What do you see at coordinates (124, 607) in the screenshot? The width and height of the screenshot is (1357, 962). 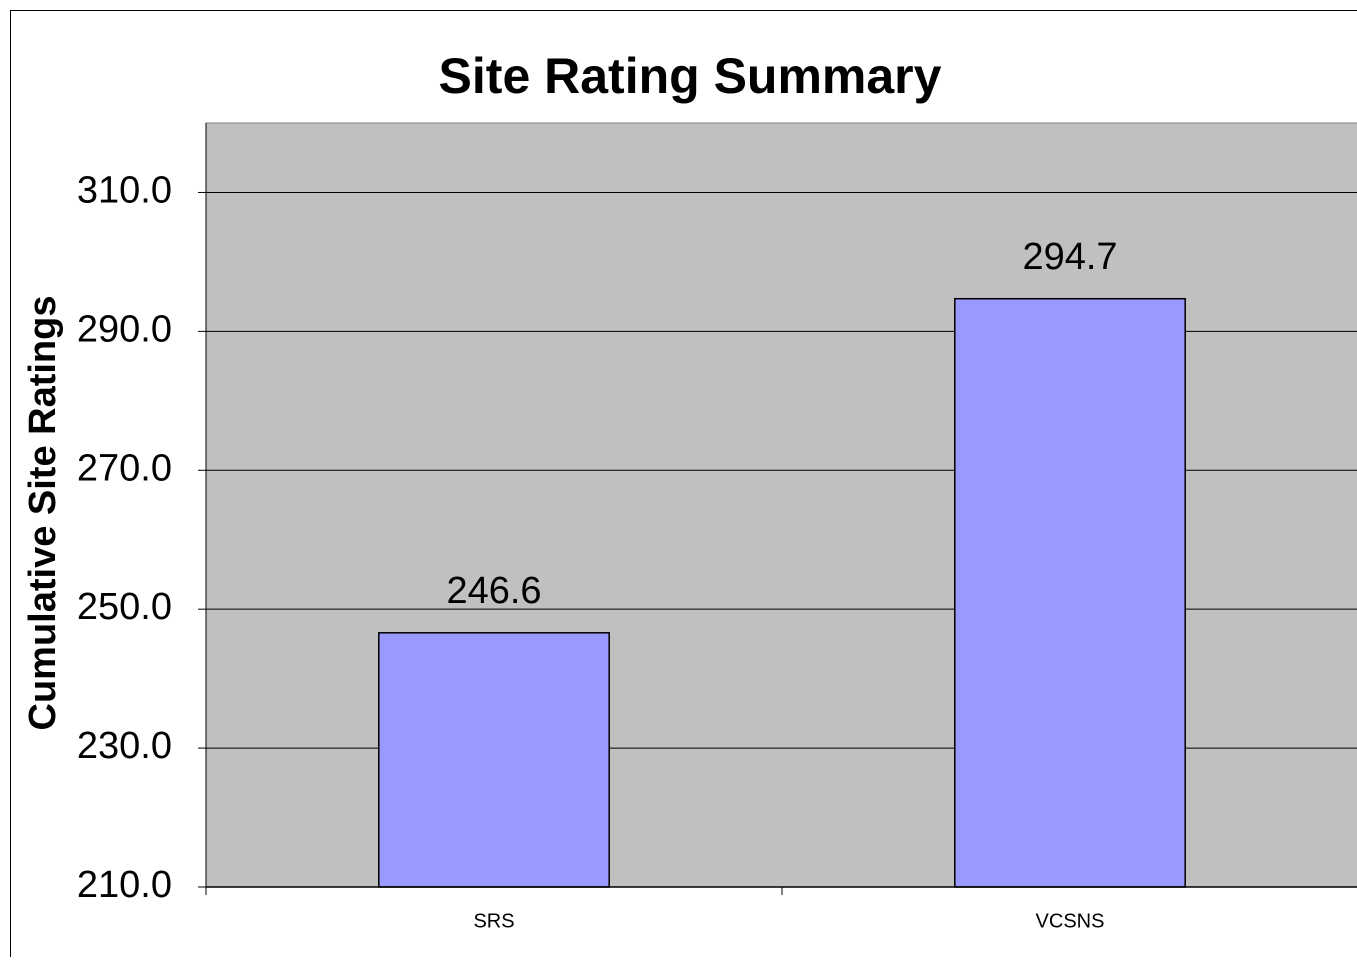 I see `y-tick-label: 250.0` at bounding box center [124, 607].